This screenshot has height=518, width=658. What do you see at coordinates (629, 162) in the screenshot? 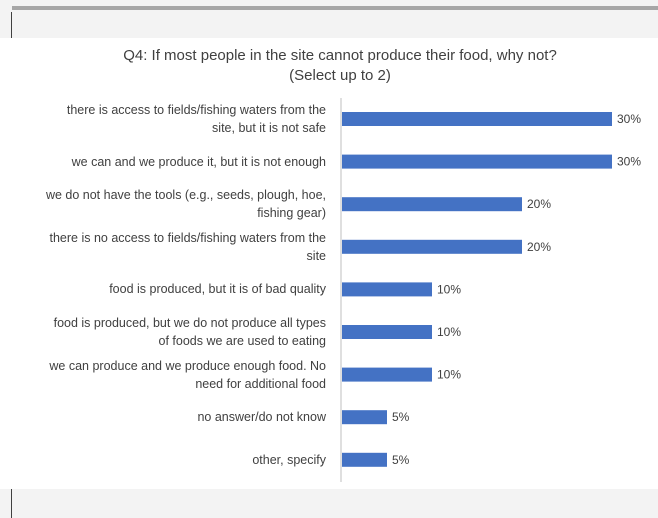
I see `data-label-1: 30%` at bounding box center [629, 162].